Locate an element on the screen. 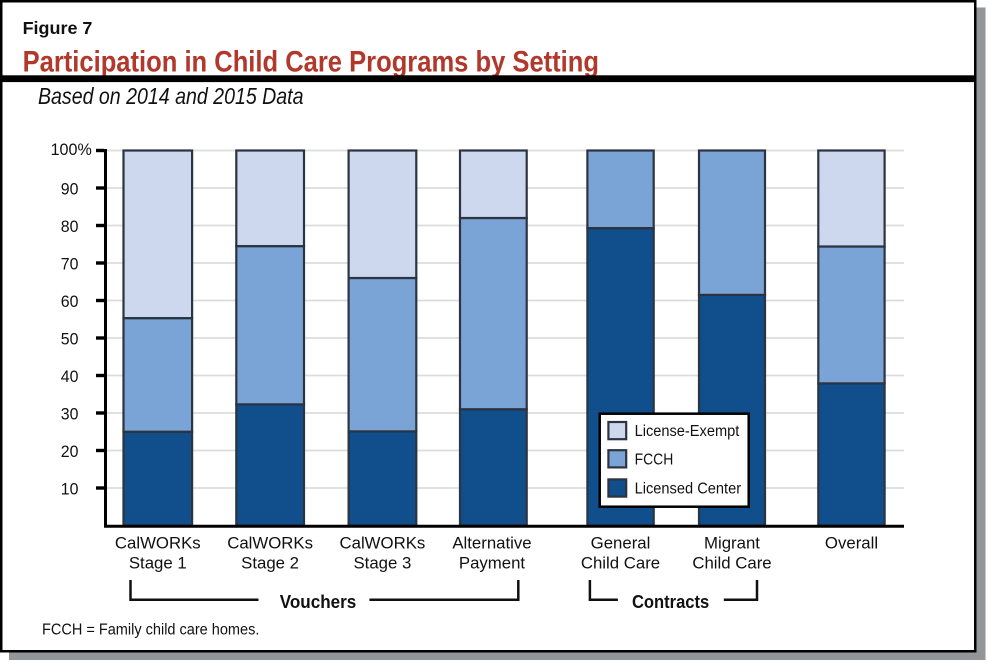 This screenshot has height=665, width=987. svg-text: 20 is located at coordinates (70, 451).